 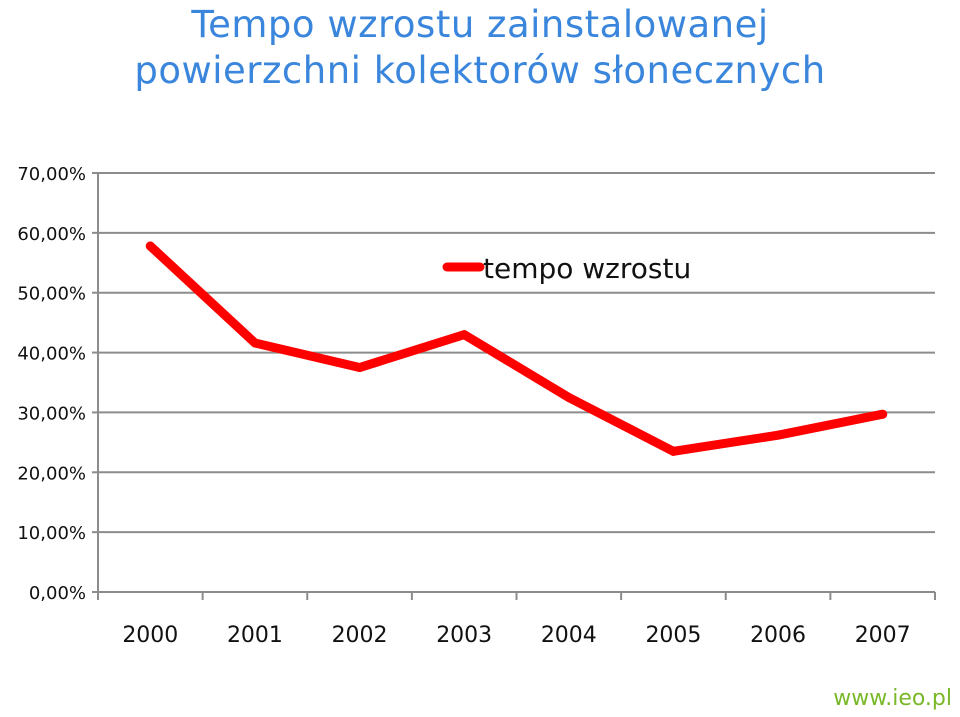 What do you see at coordinates (480, 24) in the screenshot?
I see `chart-title-line-1: Tempo wzrostu zainstalowanej` at bounding box center [480, 24].